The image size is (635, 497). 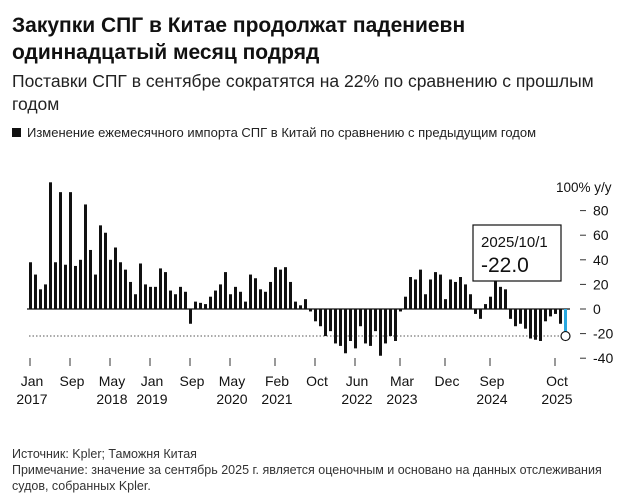 What do you see at coordinates (401, 399) in the screenshot?
I see `x-tick-year: 2023` at bounding box center [401, 399].